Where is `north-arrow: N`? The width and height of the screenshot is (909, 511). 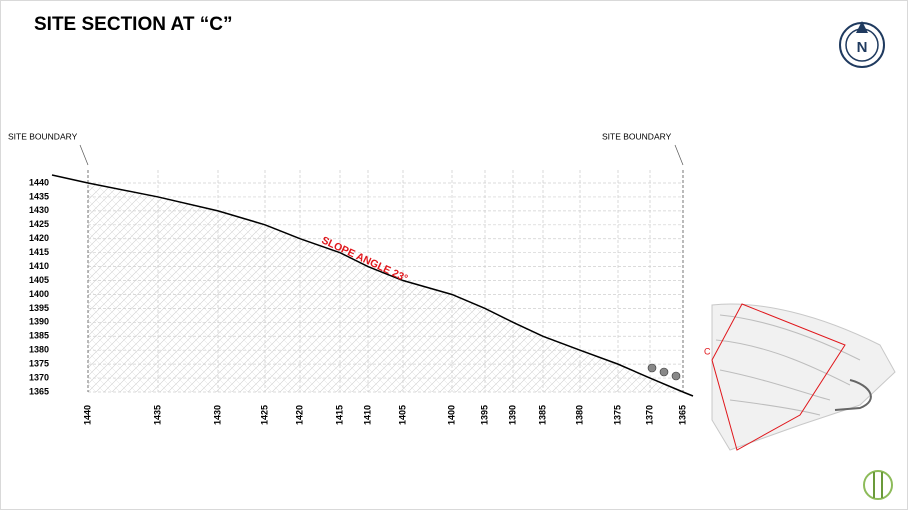 north-arrow: N is located at coordinates (862, 44).